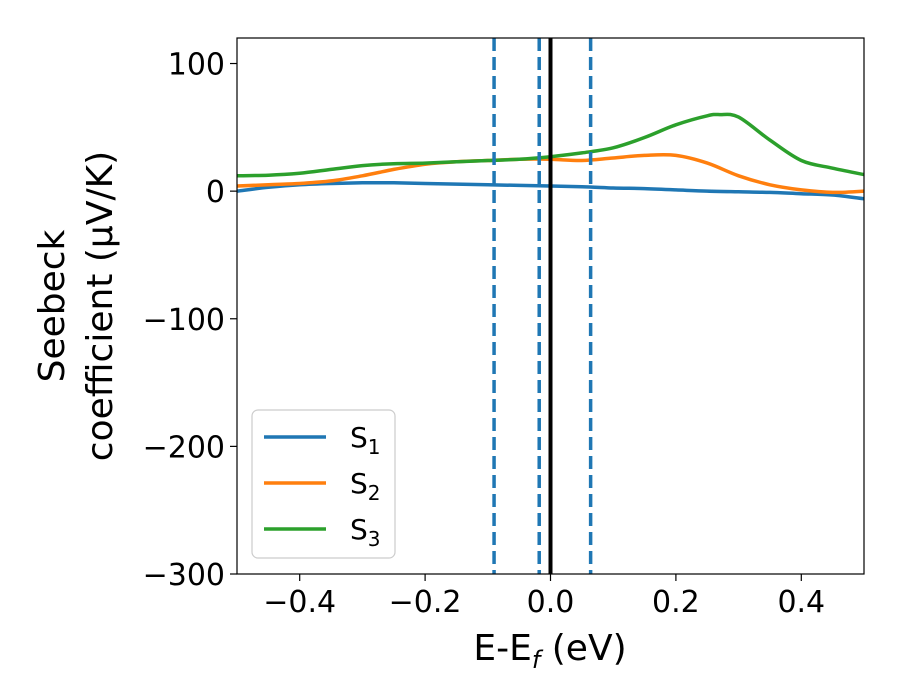 This screenshot has height=700, width=900. Describe the element at coordinates (550, 145) in the screenshot. I see `series-line-s3` at that location.